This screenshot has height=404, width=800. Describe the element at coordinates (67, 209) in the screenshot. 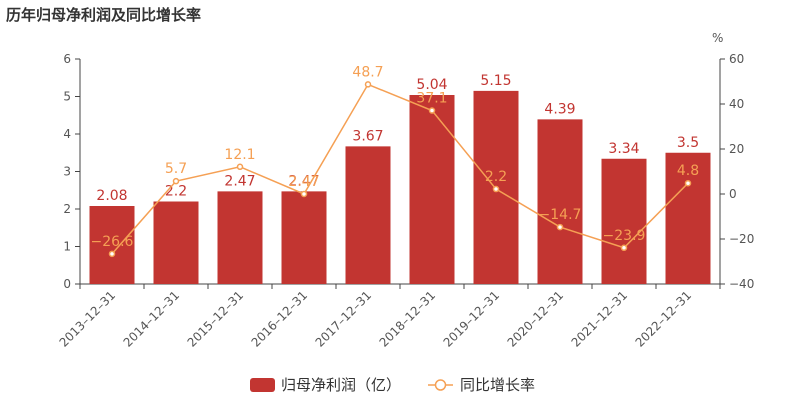

I see `y-left-tick-label: 2` at that location.